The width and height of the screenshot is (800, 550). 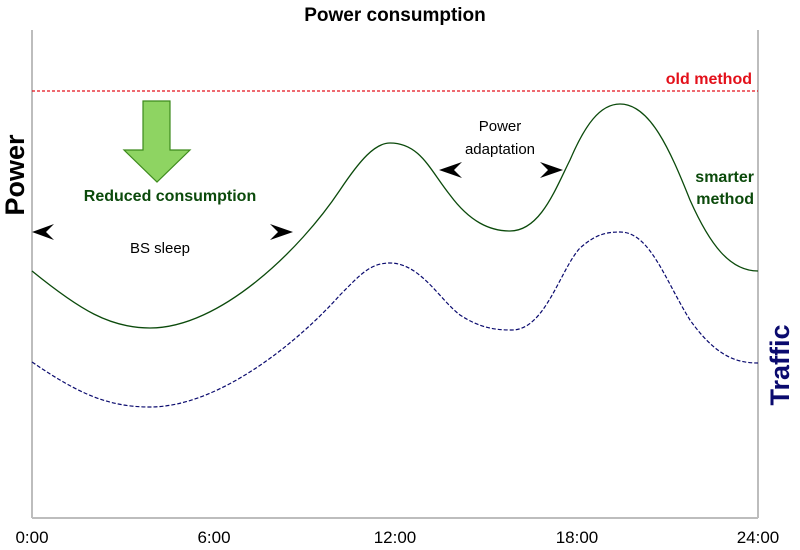 What do you see at coordinates (395, 537) in the screenshot?
I see `x-tick-label: 12:00` at bounding box center [395, 537].